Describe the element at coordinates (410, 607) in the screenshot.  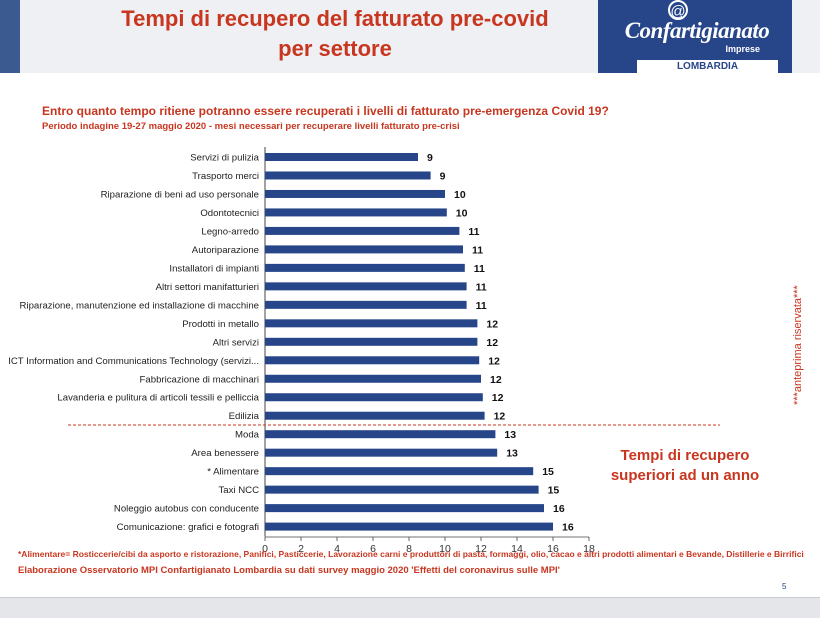
I see `bottom-bar` at that location.